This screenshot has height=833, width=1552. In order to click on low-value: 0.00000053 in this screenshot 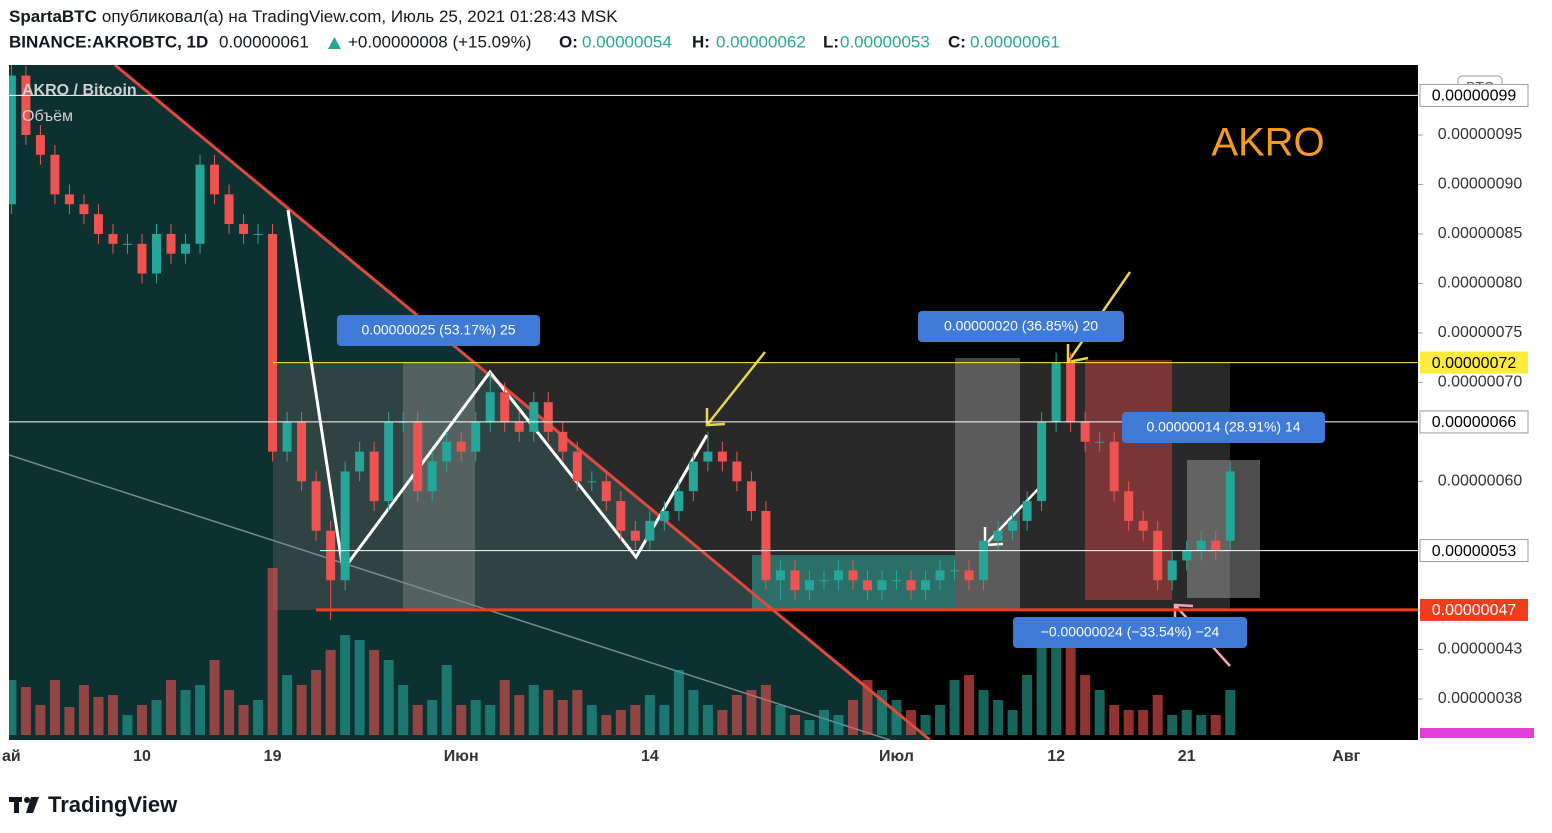, I will do `click(885, 41)`.